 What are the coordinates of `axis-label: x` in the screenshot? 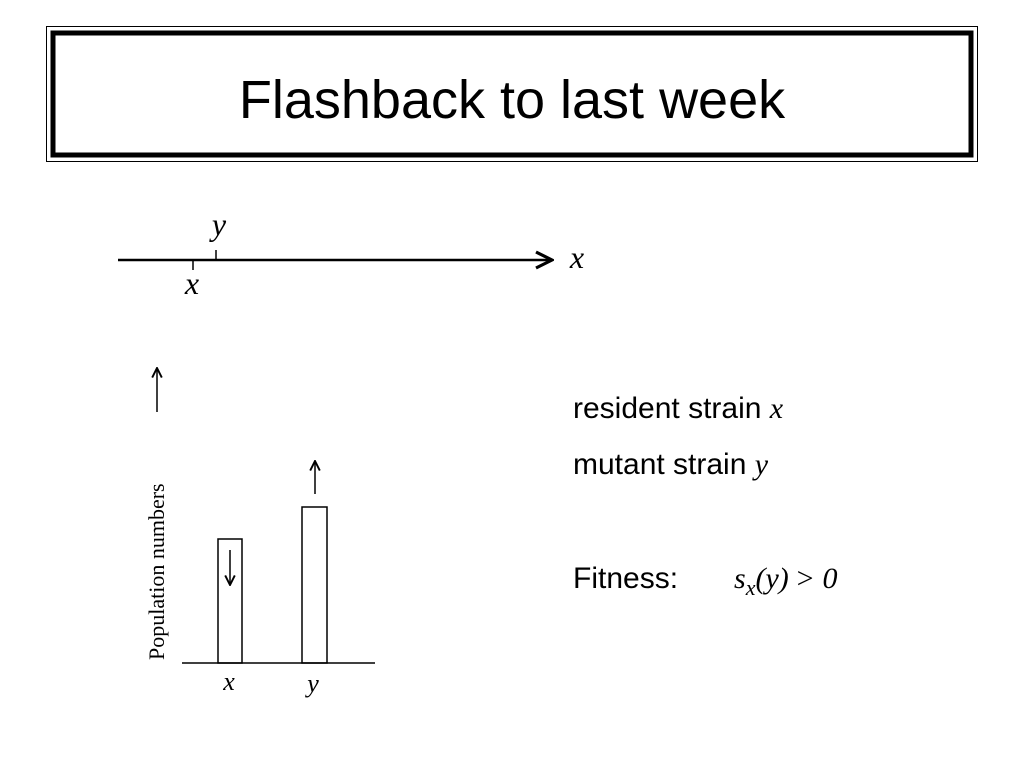 It's located at (576, 257).